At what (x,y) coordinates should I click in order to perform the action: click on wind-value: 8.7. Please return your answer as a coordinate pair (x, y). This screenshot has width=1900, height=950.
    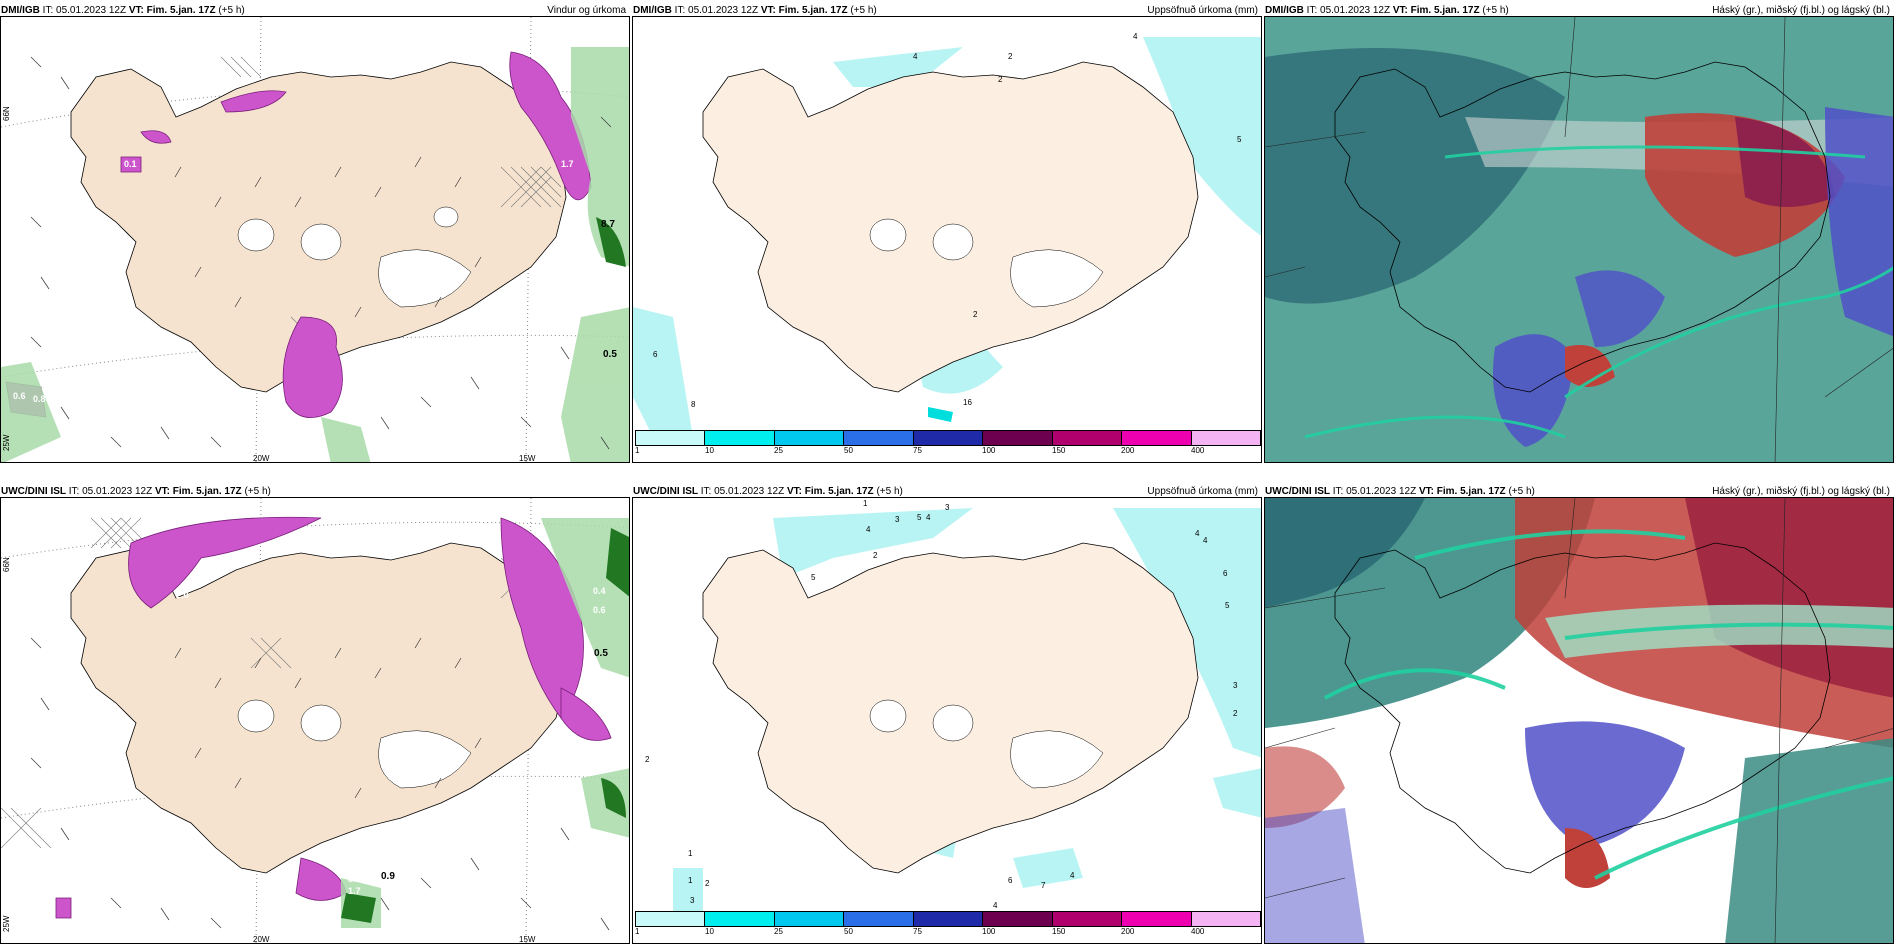
    Looking at the image, I should click on (608, 224).